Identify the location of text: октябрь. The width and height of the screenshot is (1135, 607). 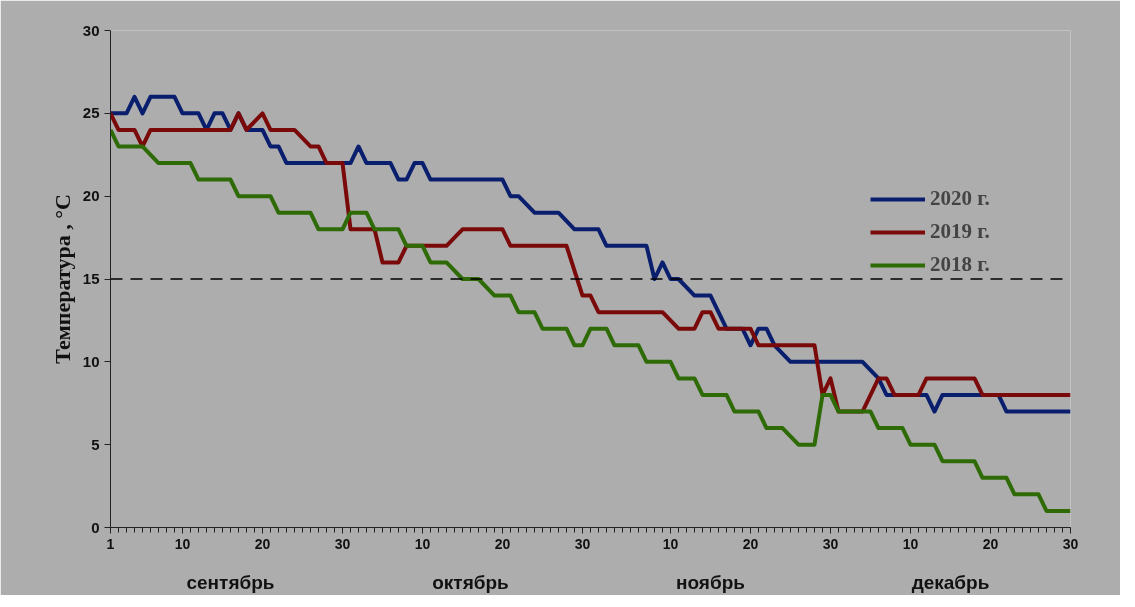
(470, 582).